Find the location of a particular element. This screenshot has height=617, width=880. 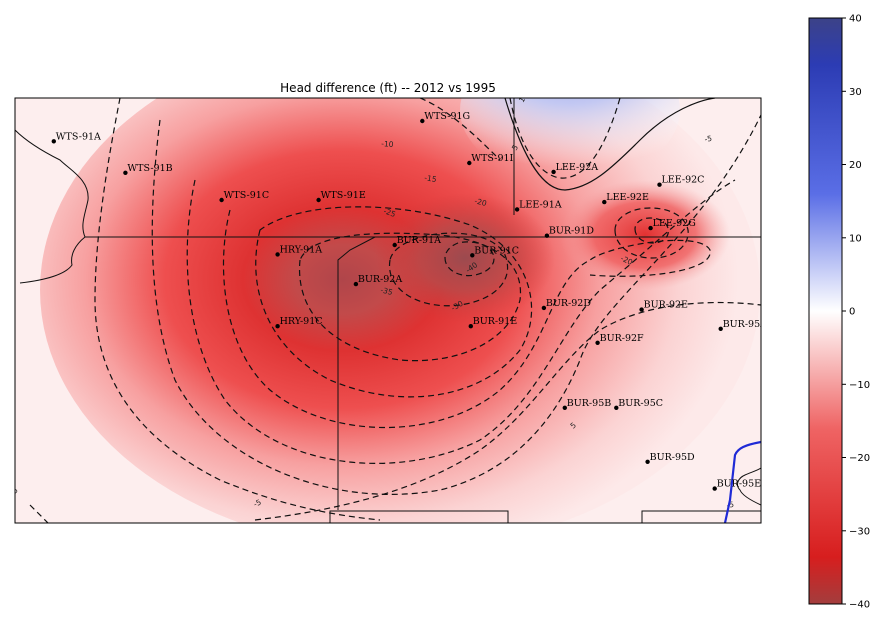

well-label: WTS-91A is located at coordinates (78, 136).